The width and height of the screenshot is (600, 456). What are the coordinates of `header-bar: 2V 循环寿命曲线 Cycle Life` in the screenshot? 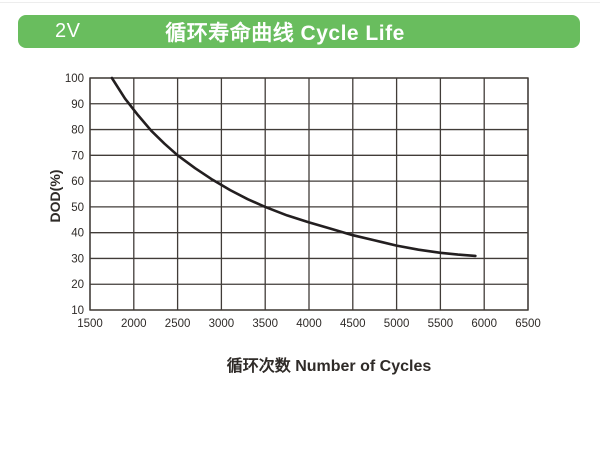 It's located at (299, 31).